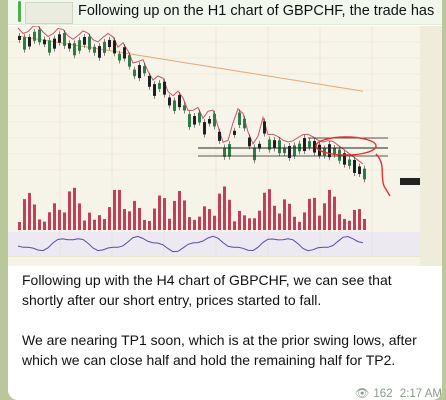 Image resolution: width=446 pixels, height=400 pixels. I want to click on rsi-line, so click(190, 244).